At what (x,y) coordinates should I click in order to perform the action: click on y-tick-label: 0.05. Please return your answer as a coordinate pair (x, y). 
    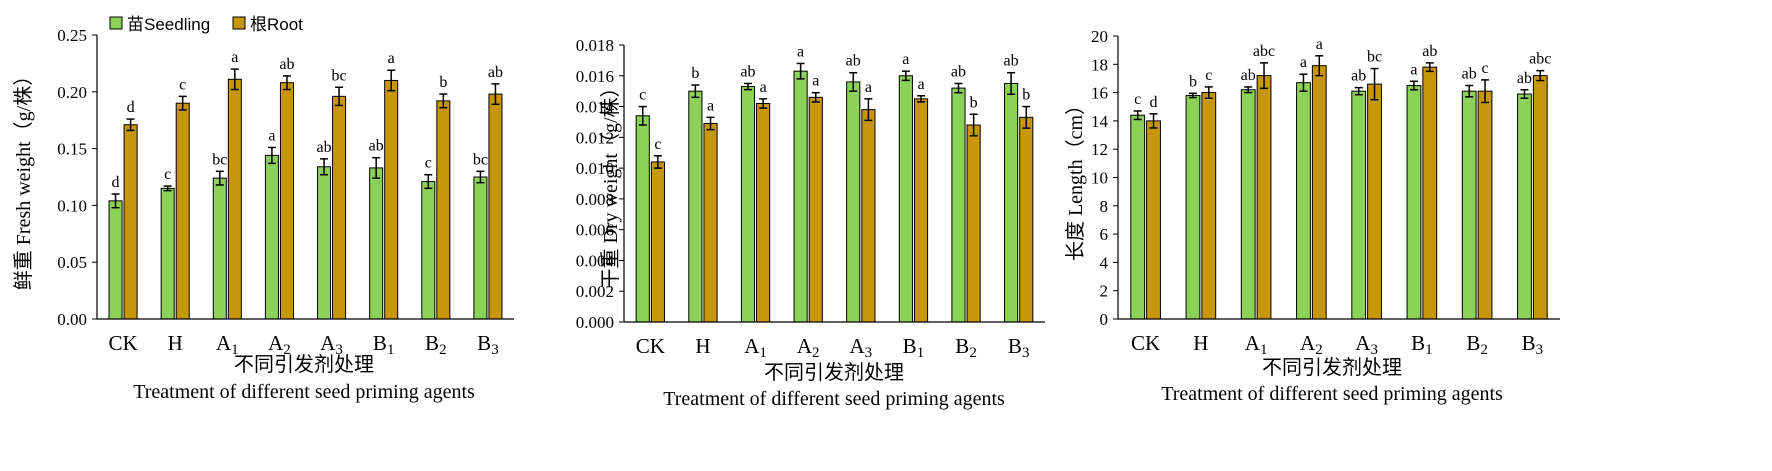
    Looking at the image, I should click on (72, 262).